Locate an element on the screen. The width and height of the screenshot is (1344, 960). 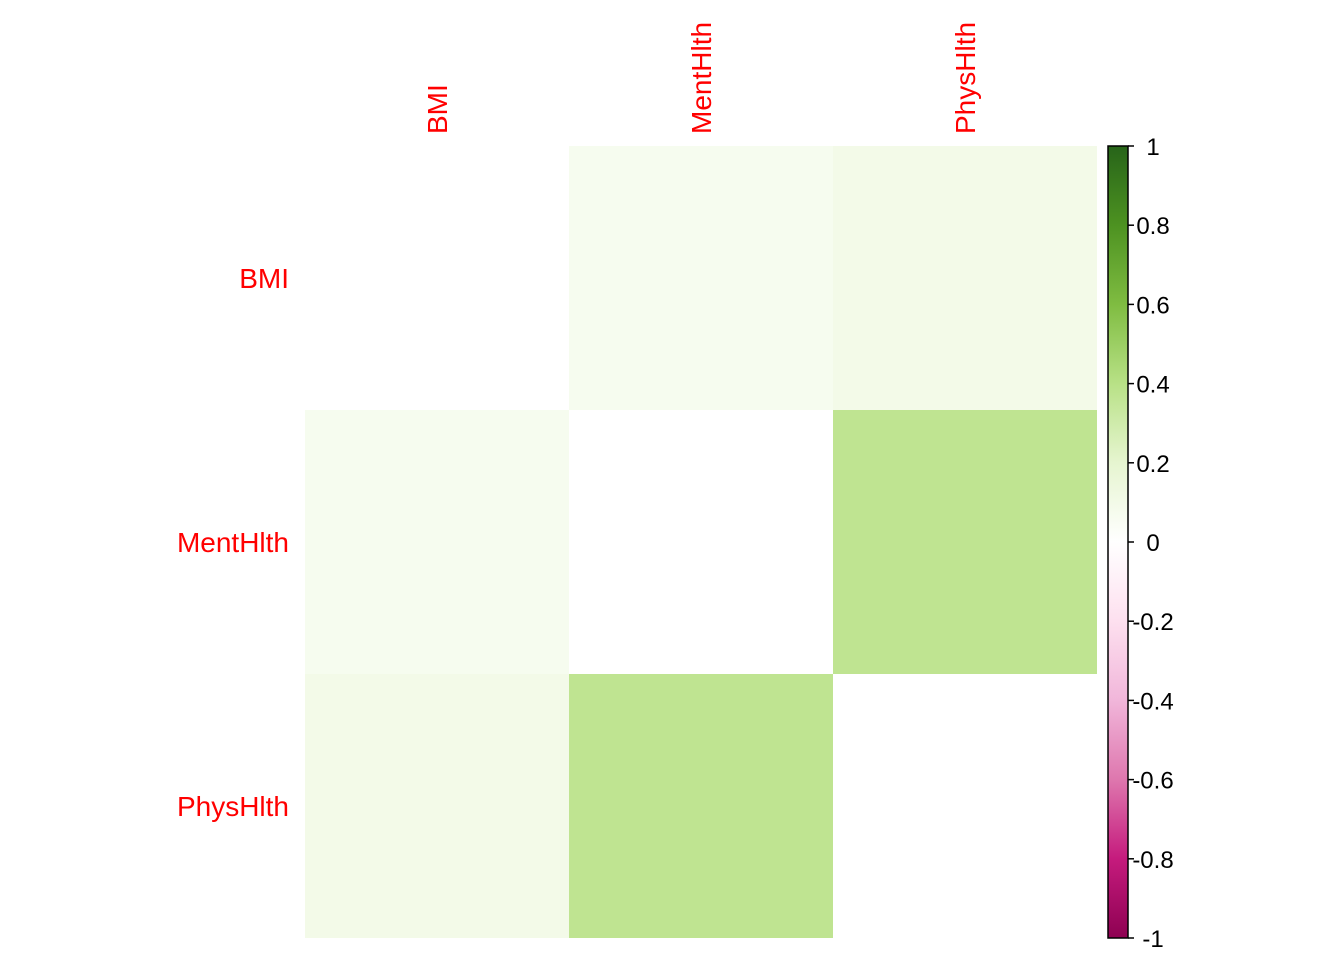
row-label: BMI is located at coordinates (264, 278).